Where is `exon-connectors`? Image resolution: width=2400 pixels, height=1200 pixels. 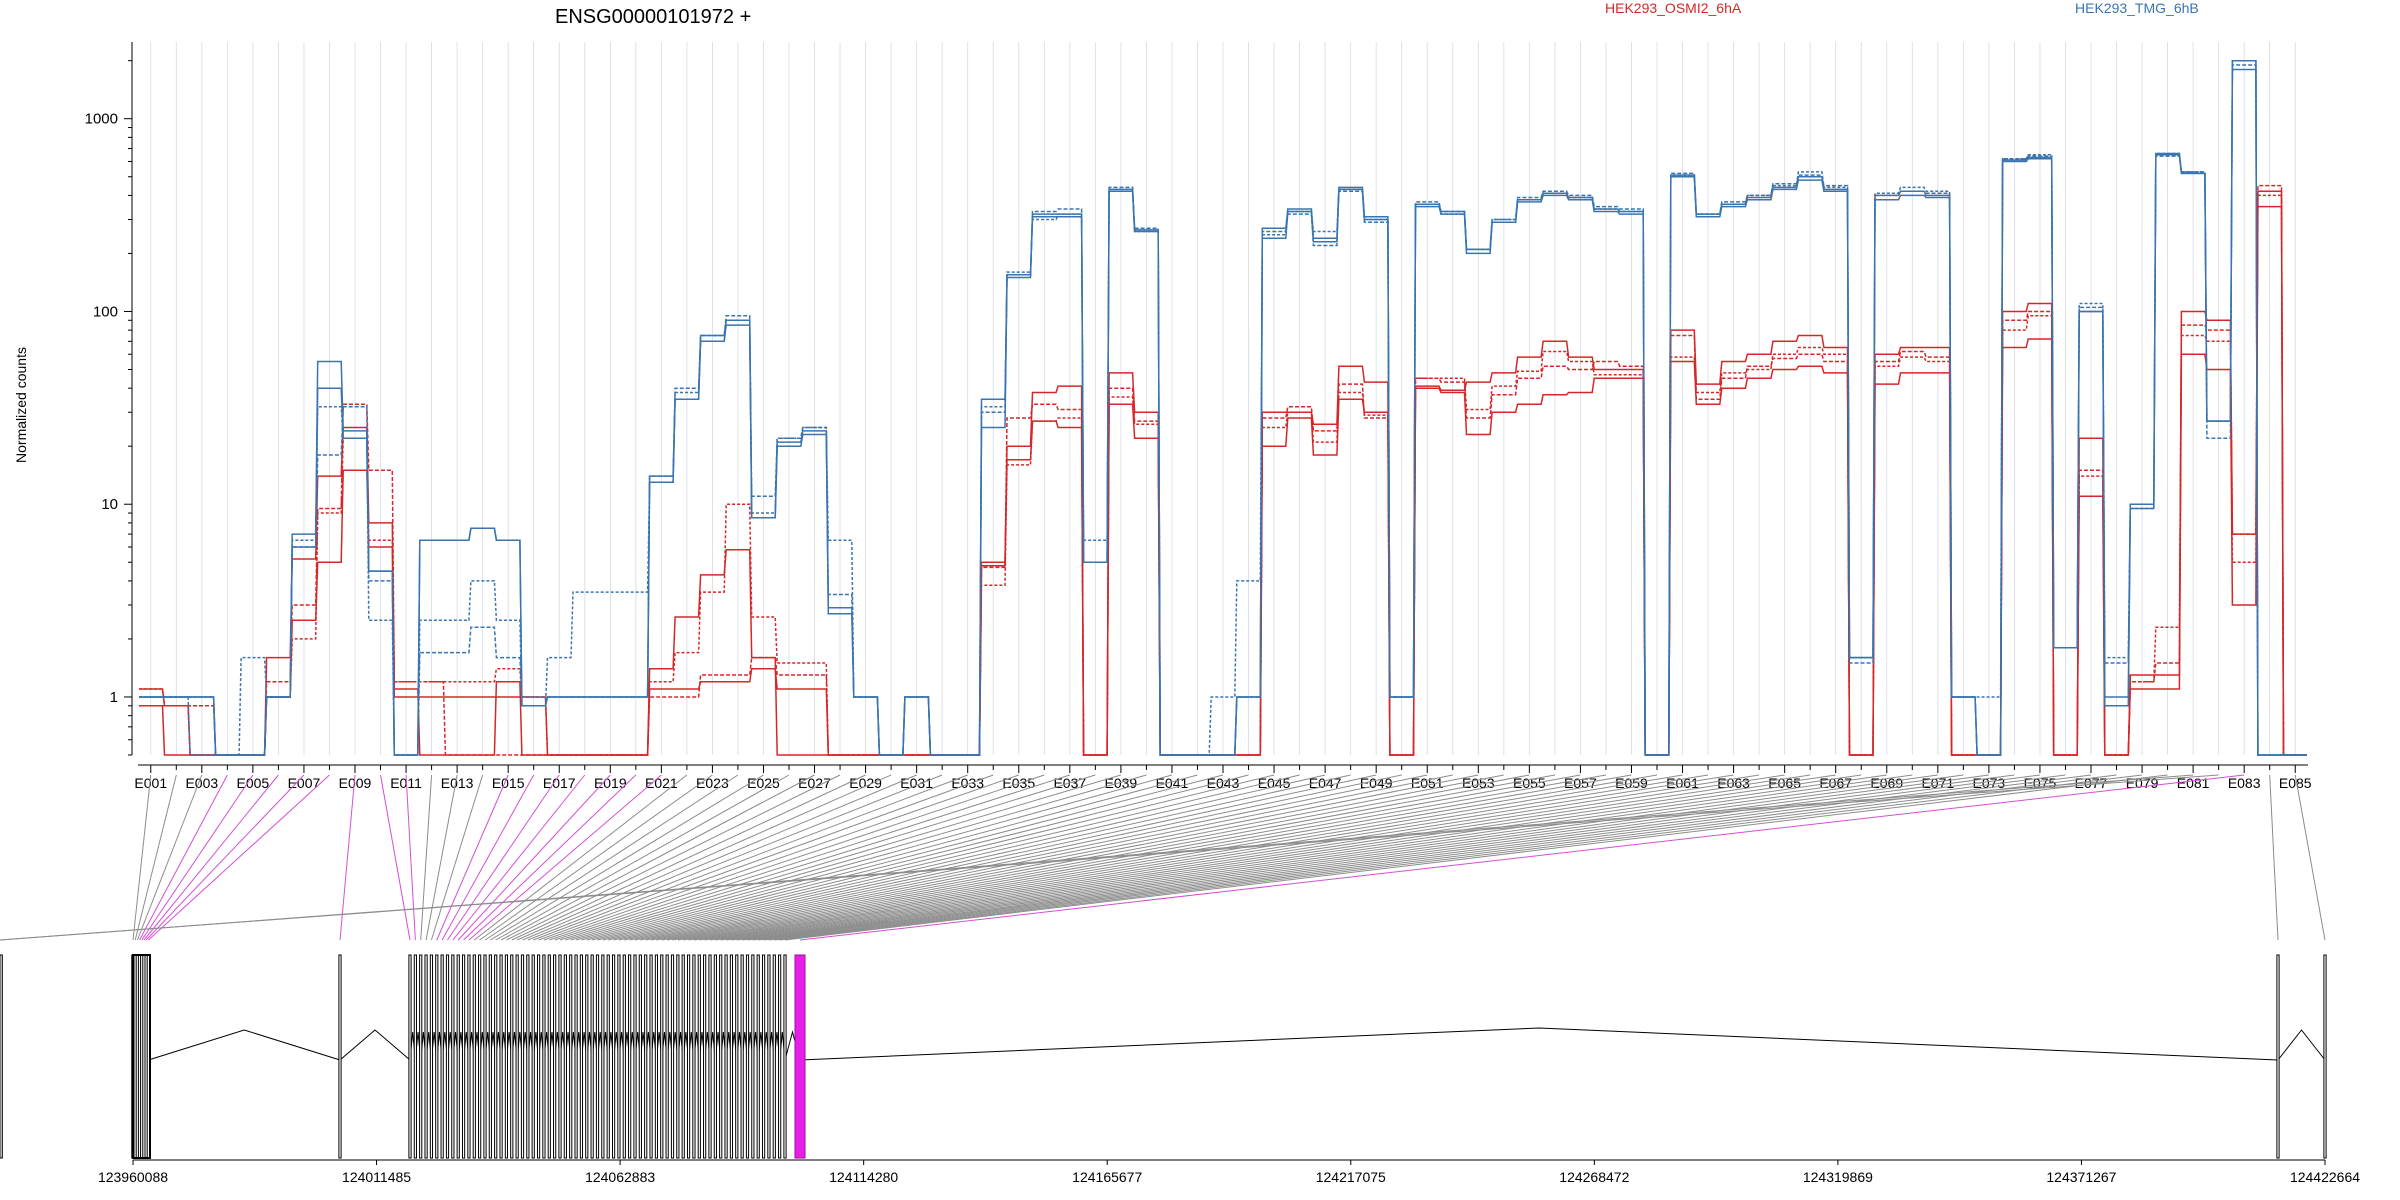 exon-connectors is located at coordinates (1163, 857).